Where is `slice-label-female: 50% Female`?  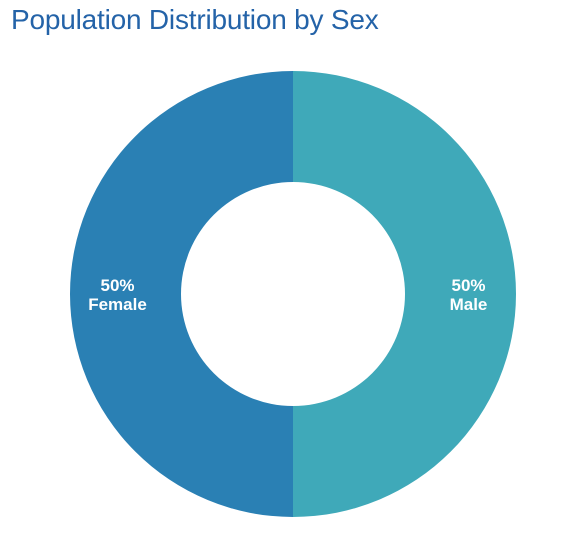
slice-label-female: 50% Female is located at coordinates (117, 295).